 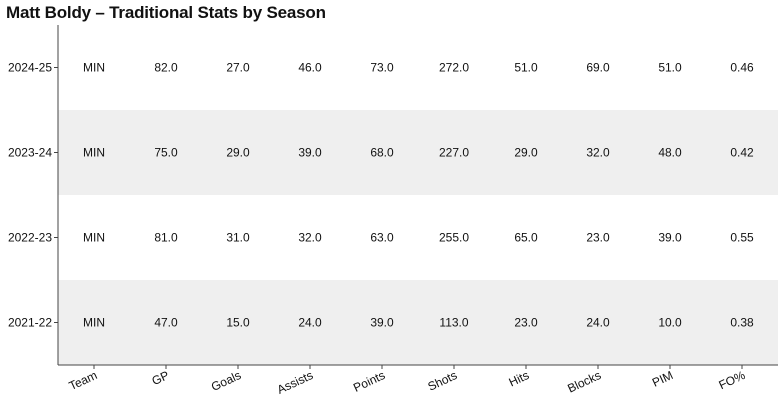 I want to click on table-cell: 63.0, so click(x=382, y=238).